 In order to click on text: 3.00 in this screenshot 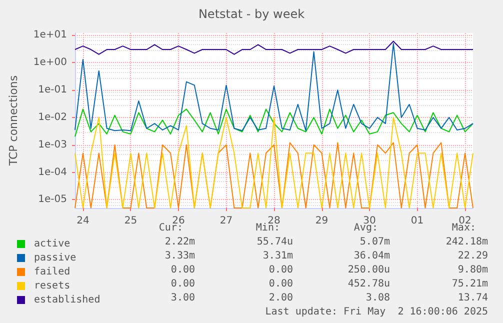, I will do `click(183, 298)`.